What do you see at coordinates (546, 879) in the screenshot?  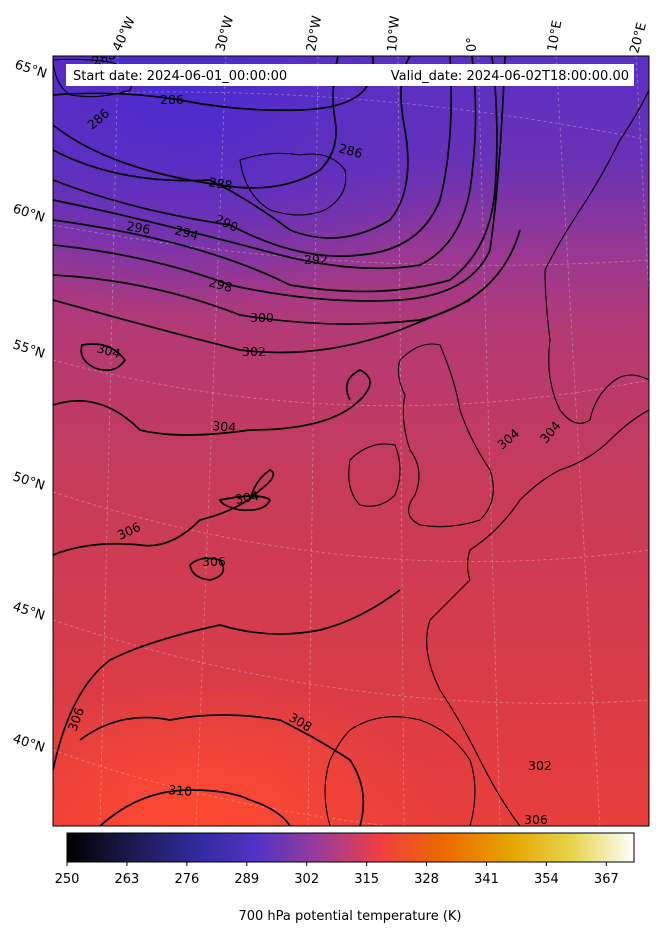 I see `colorbar-tick-label: 354` at bounding box center [546, 879].